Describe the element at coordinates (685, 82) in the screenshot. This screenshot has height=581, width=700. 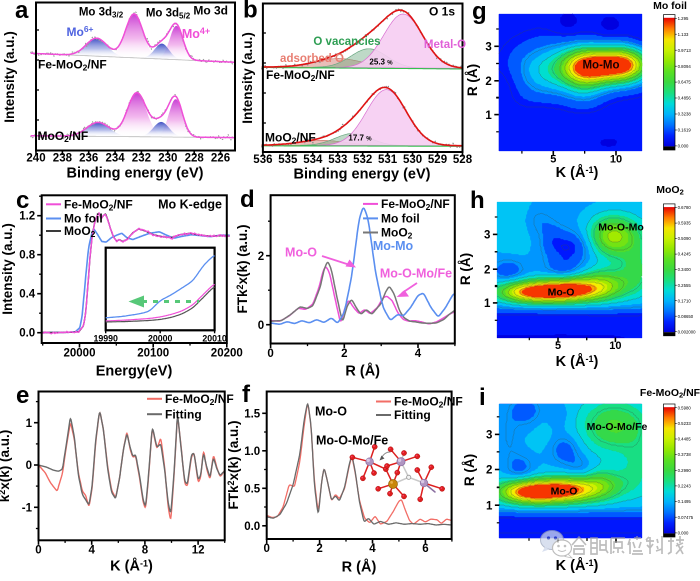
I see `svg-text: 0.6475` at that location.